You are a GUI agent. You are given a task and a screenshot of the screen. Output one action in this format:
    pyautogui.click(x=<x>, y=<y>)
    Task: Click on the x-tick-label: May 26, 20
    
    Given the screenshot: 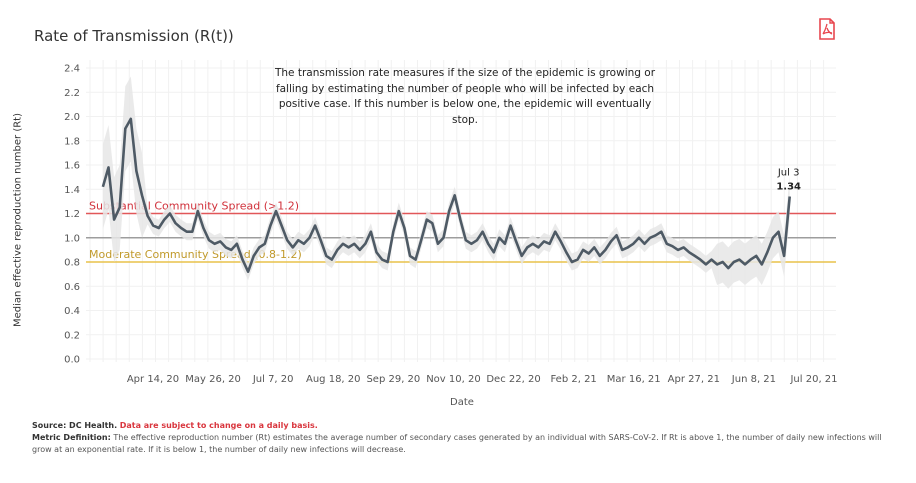 What is the action you would take?
    pyautogui.click(x=213, y=379)
    